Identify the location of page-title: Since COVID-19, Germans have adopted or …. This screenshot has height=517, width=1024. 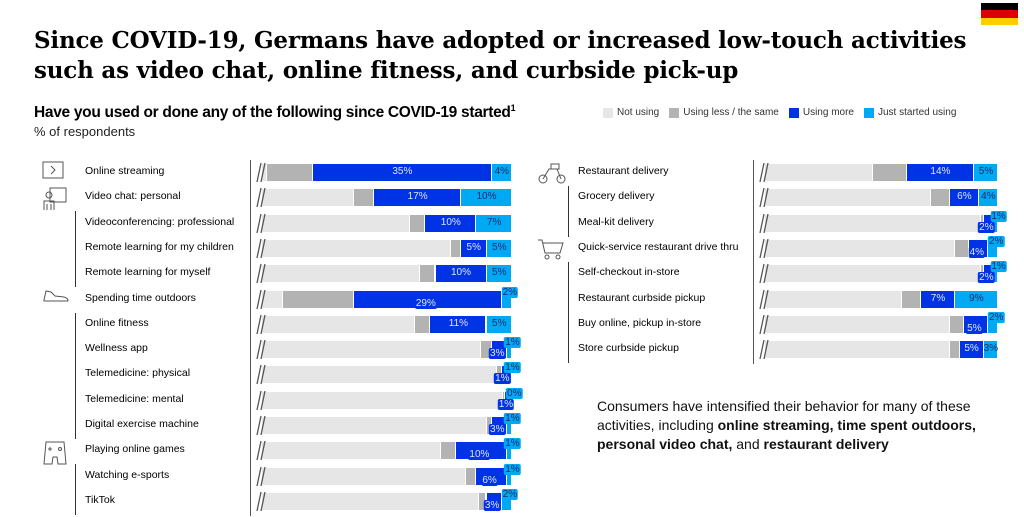
(500, 55).